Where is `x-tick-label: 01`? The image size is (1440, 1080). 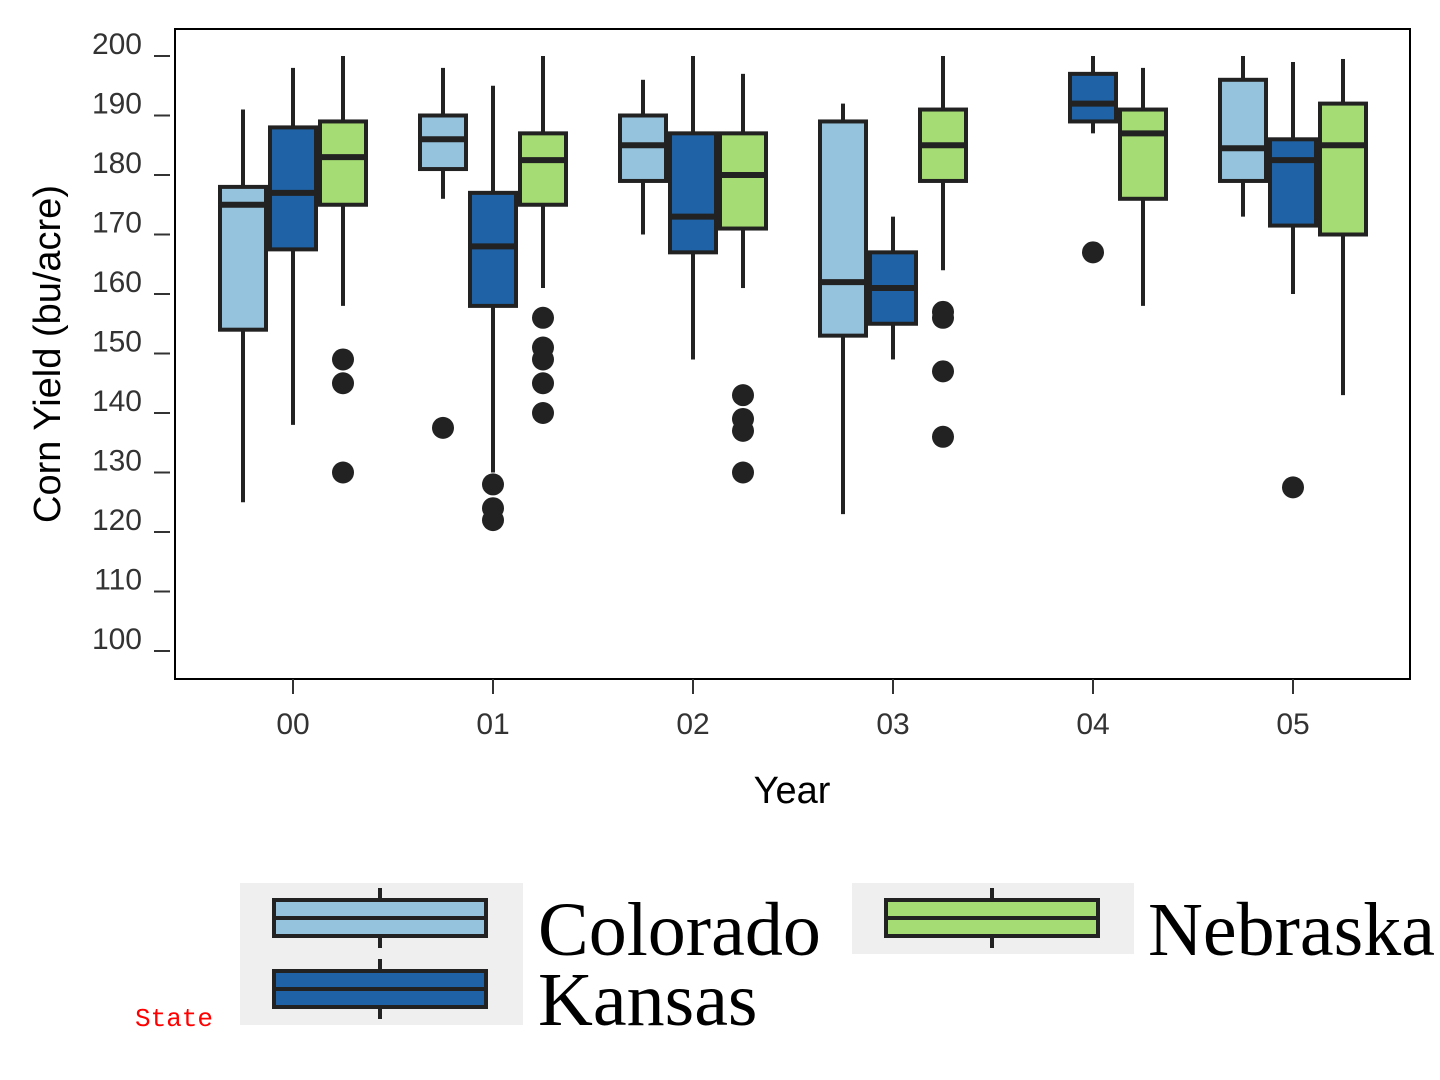 x-tick-label: 01 is located at coordinates (492, 724).